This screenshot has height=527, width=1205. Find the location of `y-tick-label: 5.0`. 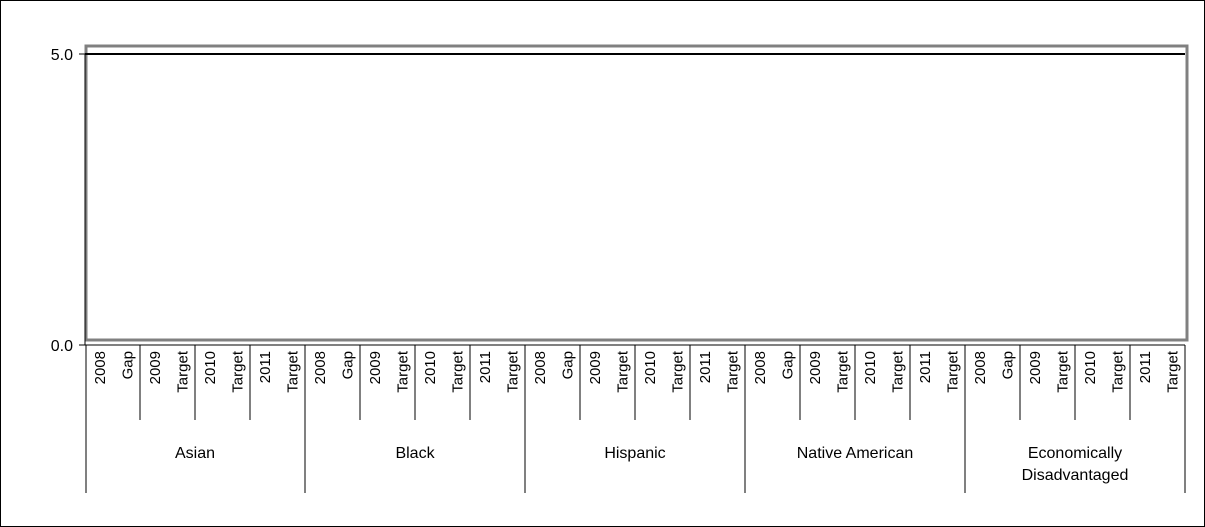

y-tick-label: 5.0 is located at coordinates (62, 55).